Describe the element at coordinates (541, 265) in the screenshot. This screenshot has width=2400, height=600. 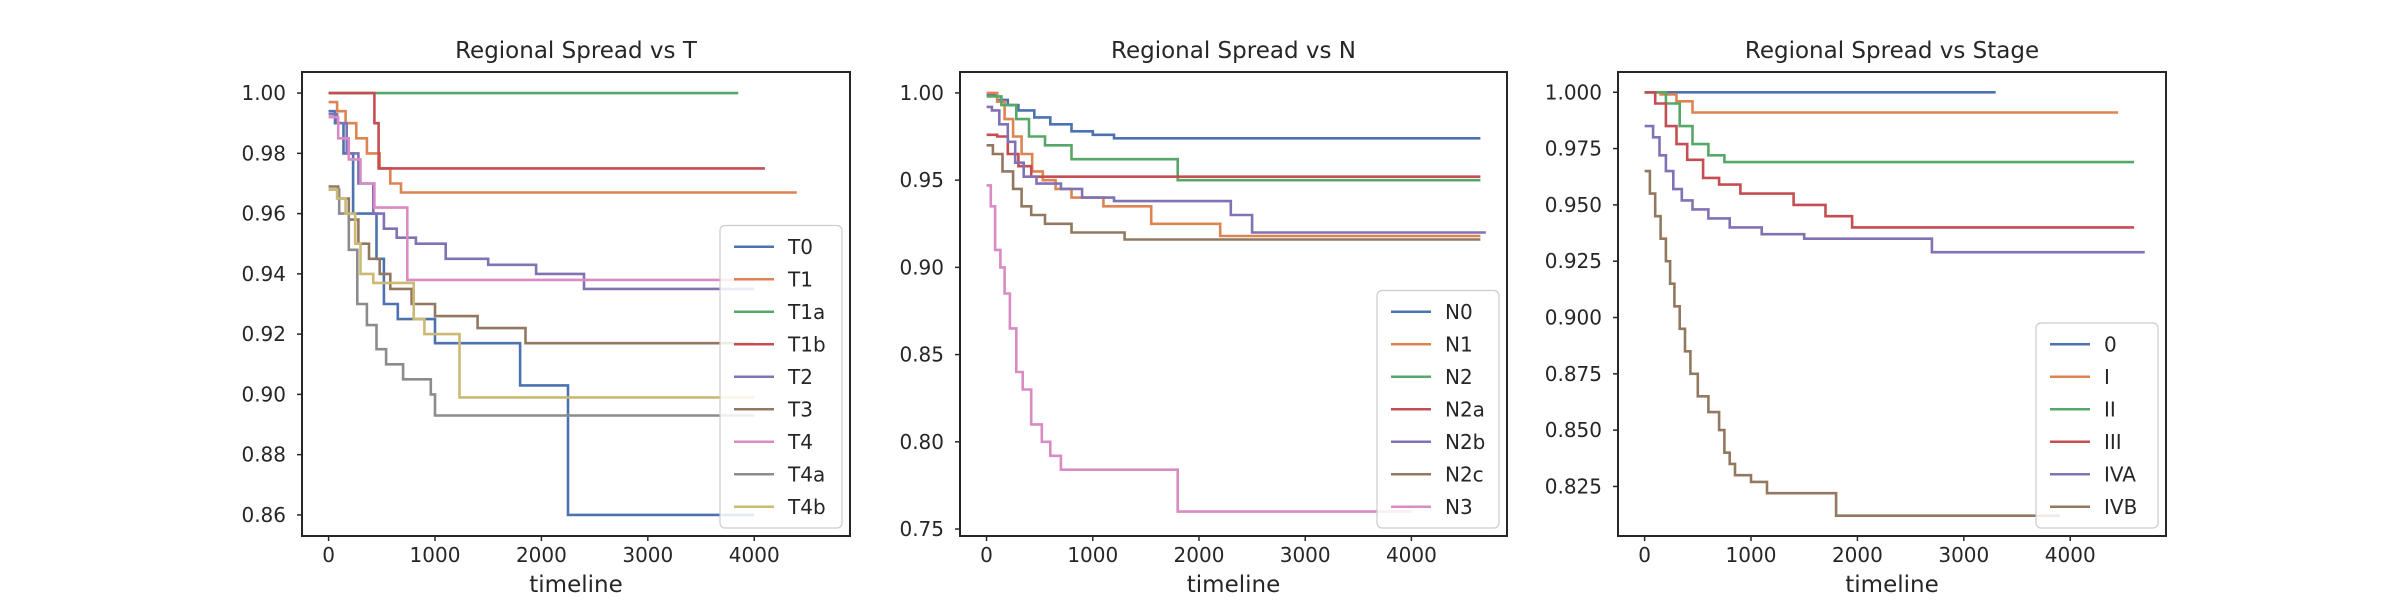
I see `series-line-t3` at that location.